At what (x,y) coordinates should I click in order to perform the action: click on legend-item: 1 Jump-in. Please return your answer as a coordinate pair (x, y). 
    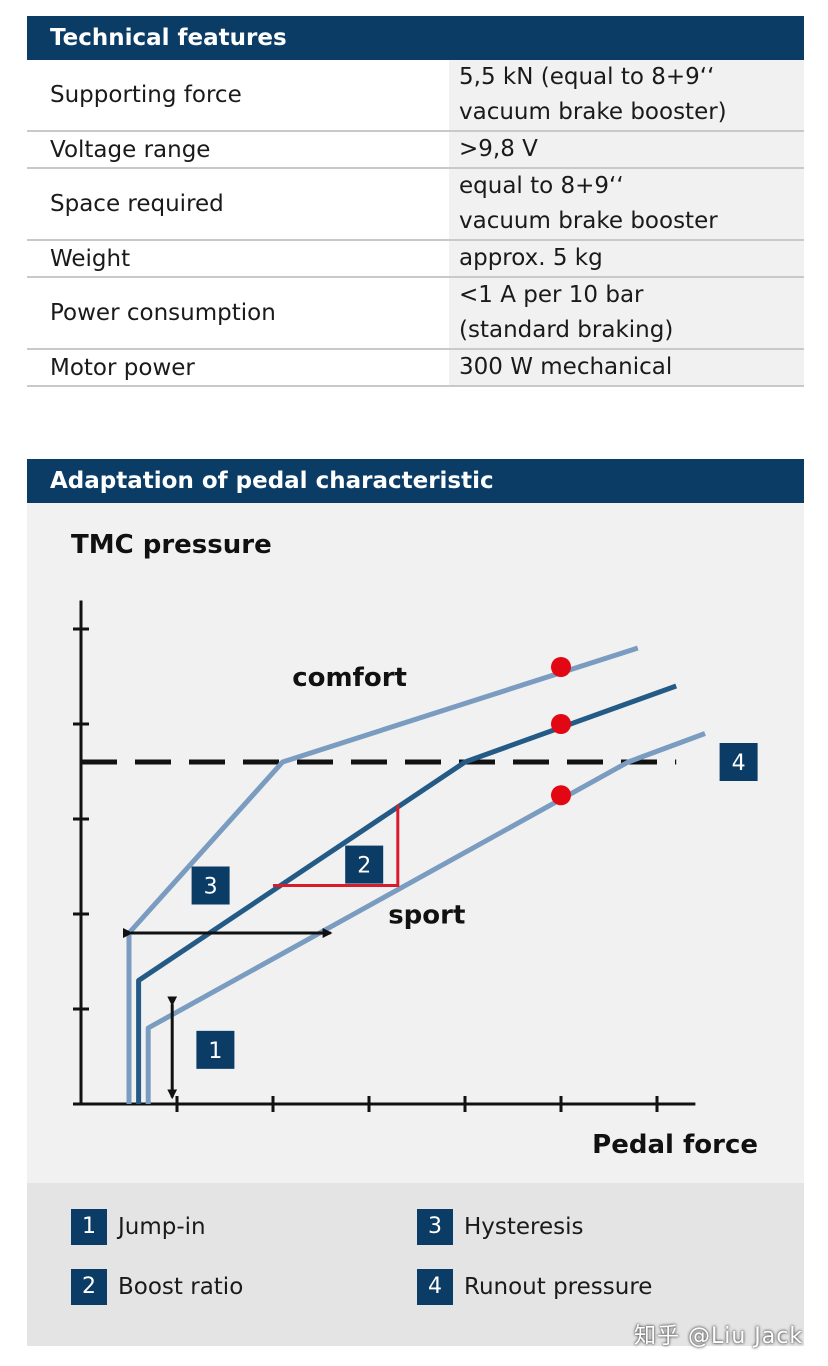
    Looking at the image, I should click on (138, 1227).